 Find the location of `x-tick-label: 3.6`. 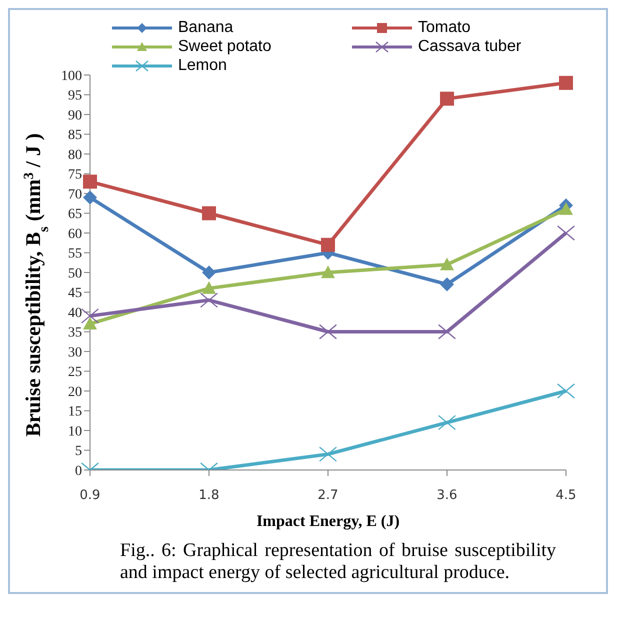

x-tick-label: 3.6 is located at coordinates (447, 496).